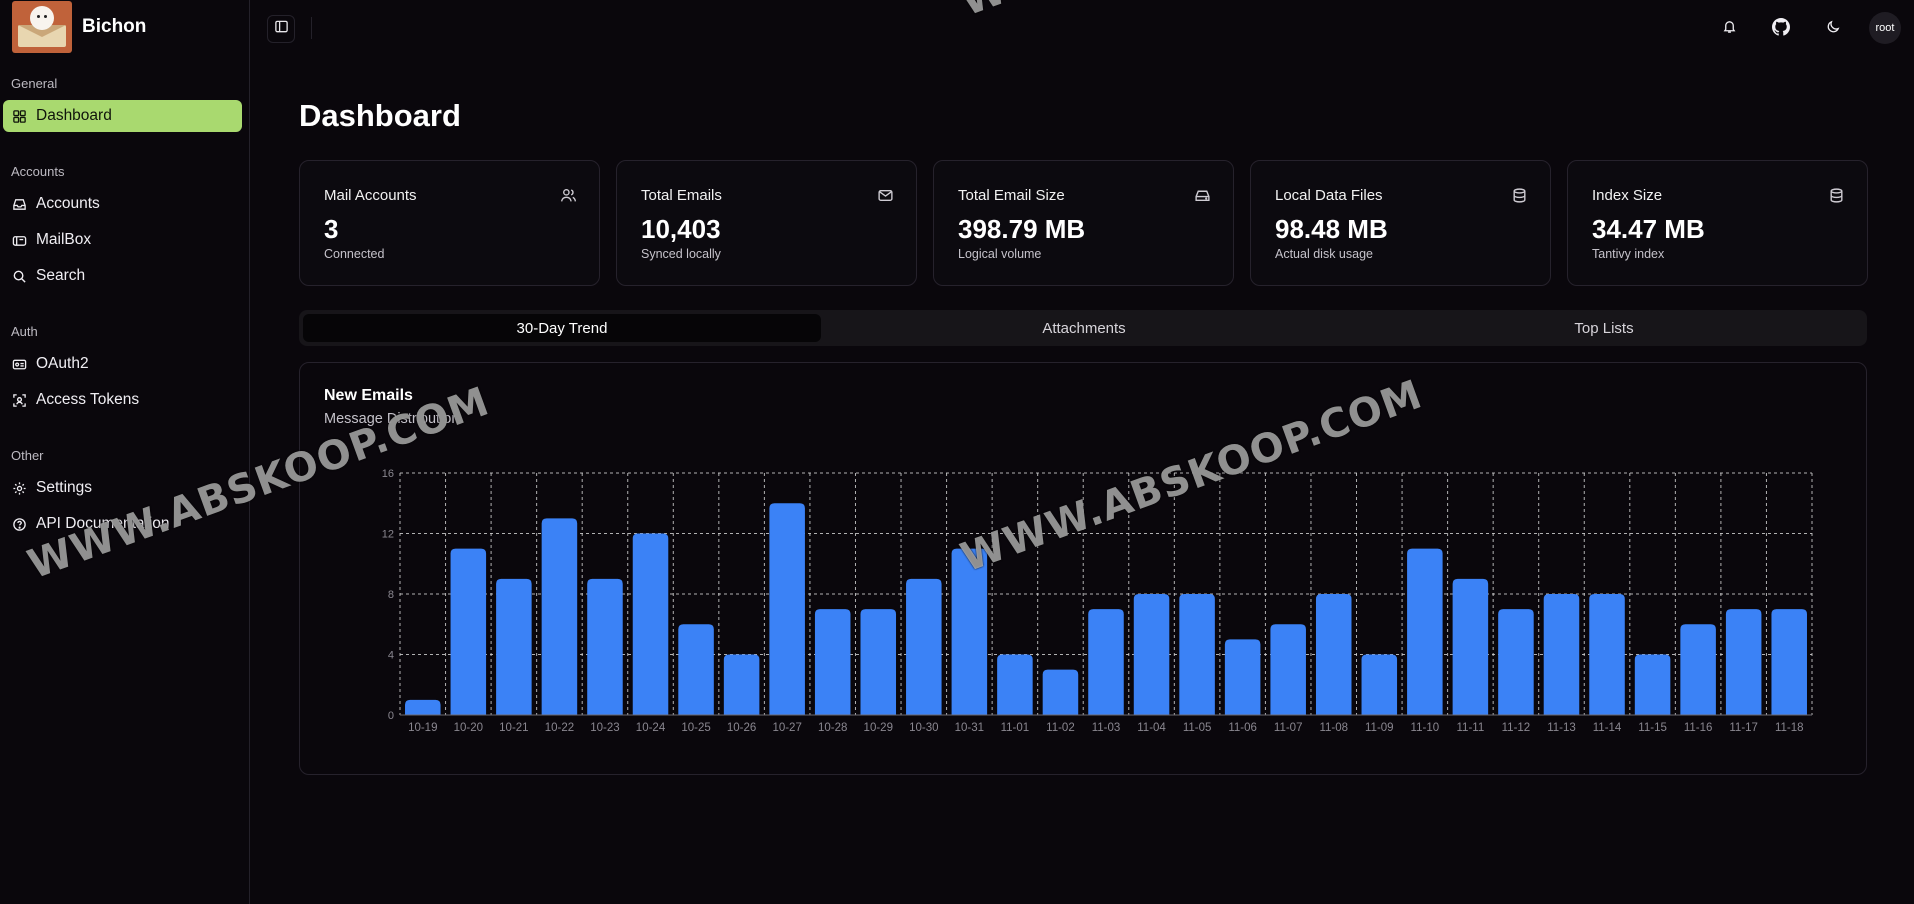  I want to click on x-tick-label: 10-20, so click(468, 728).